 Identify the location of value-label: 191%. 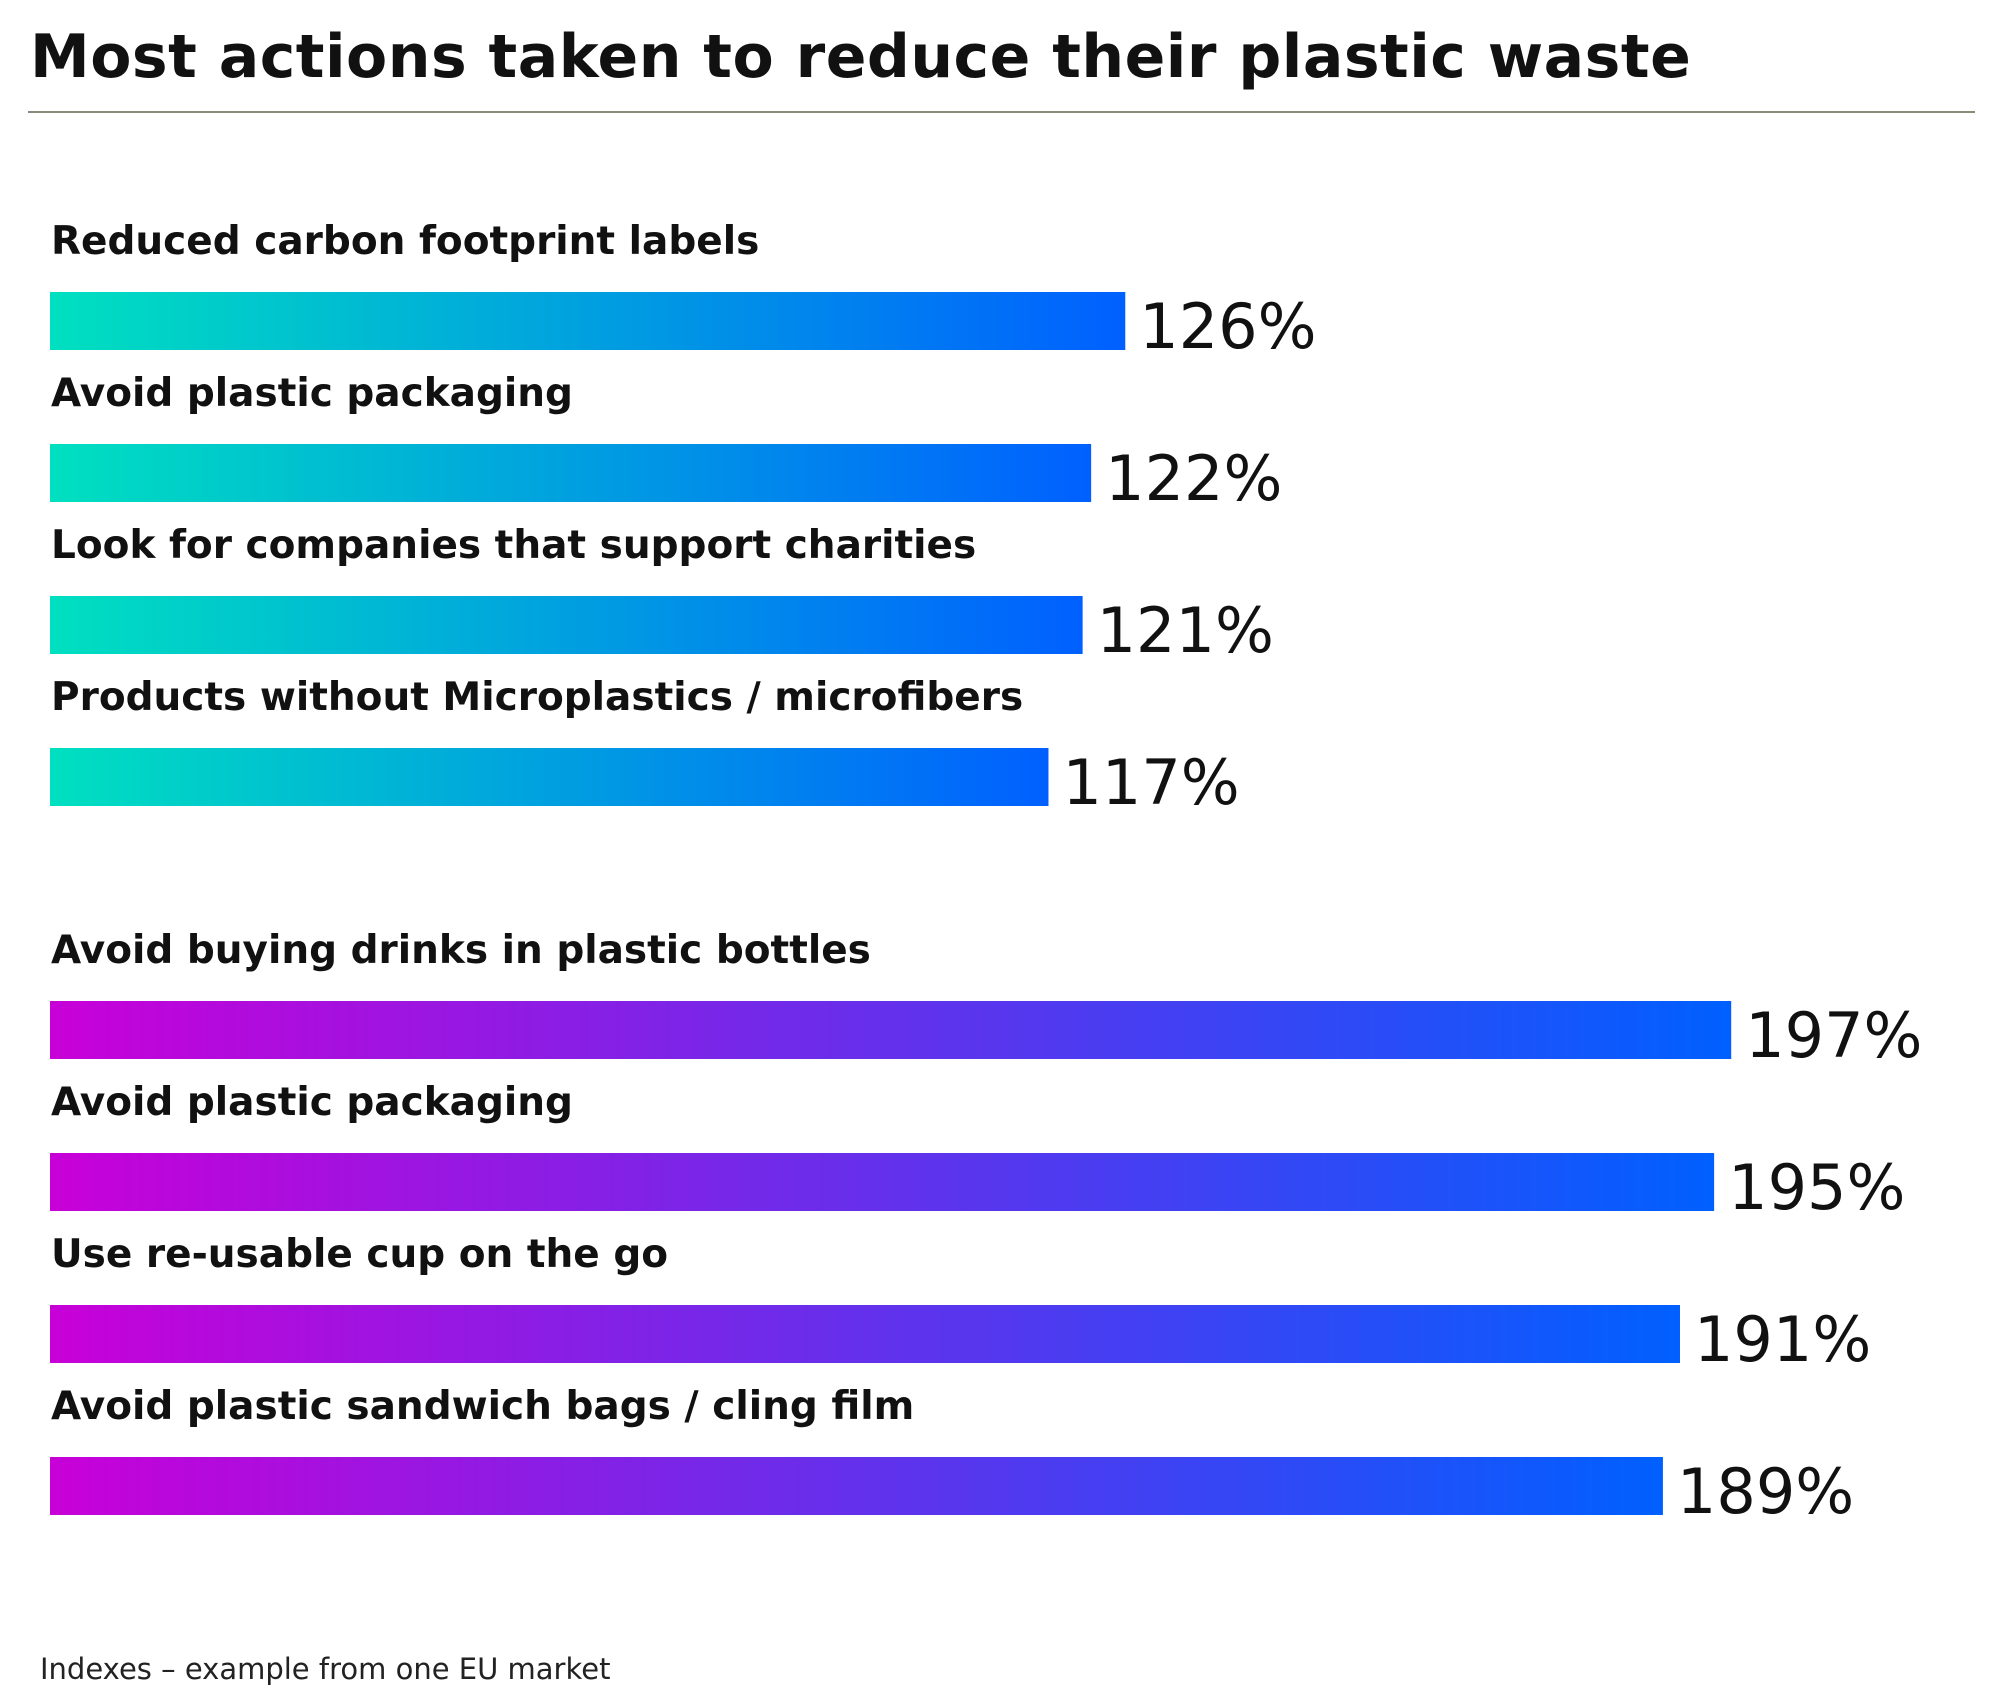
(1782, 1339).